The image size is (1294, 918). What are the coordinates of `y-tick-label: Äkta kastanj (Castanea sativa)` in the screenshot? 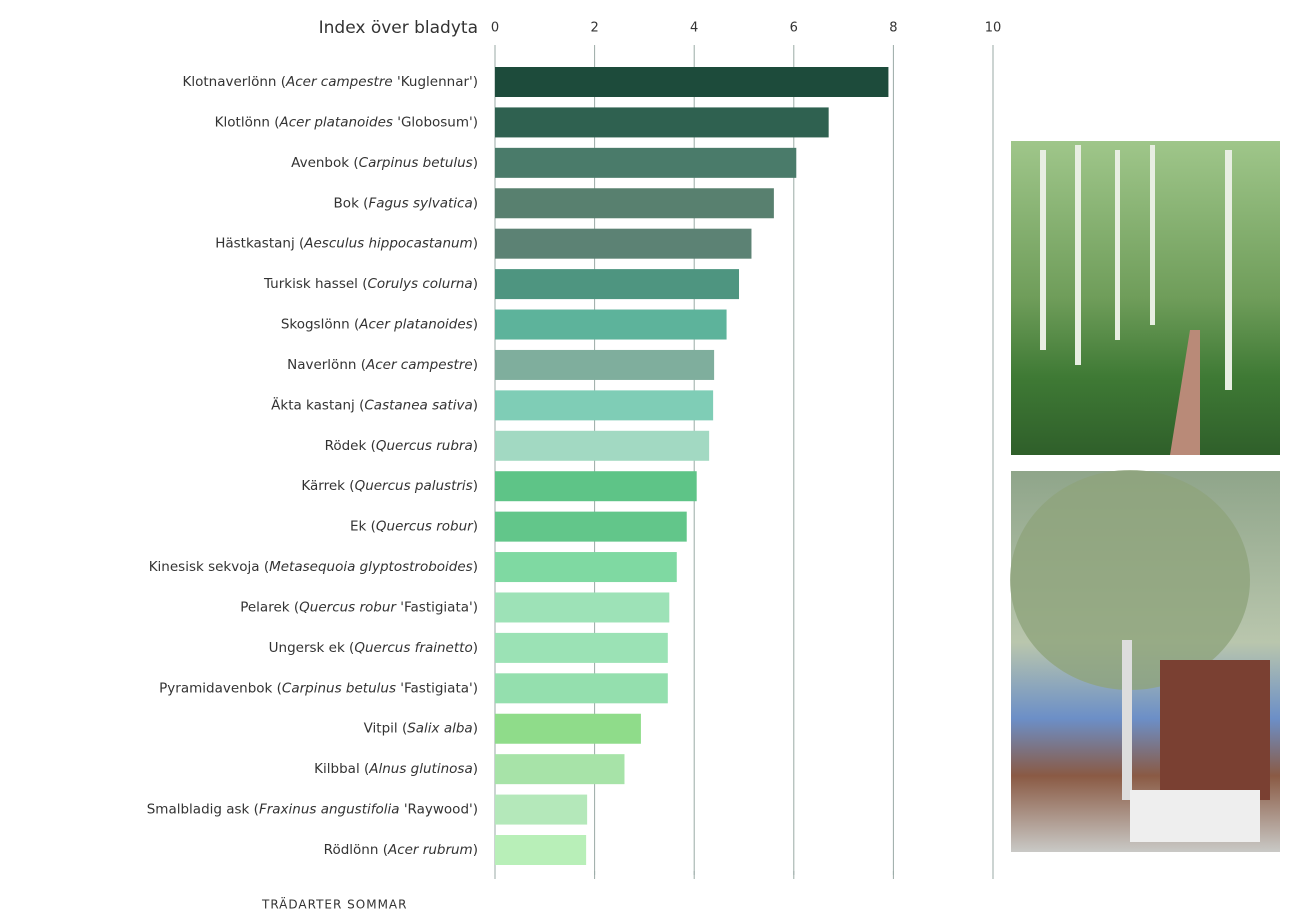 It's located at (374, 404).